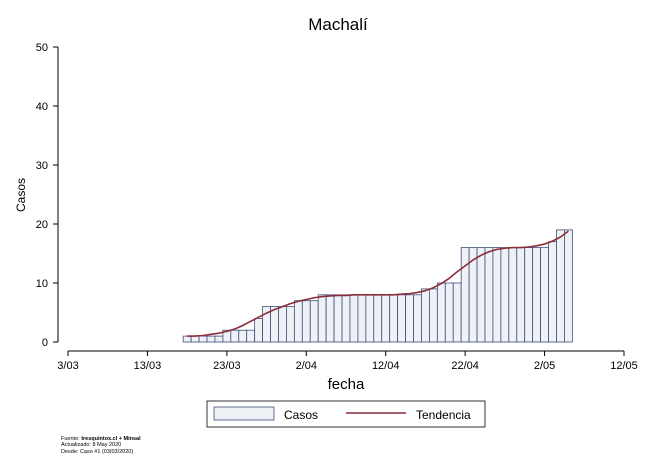 This screenshot has height=470, width=646. Describe the element at coordinates (97, 451) in the screenshot. I see `footer-since: Desde: Caso #1 (03/03/2020)` at that location.